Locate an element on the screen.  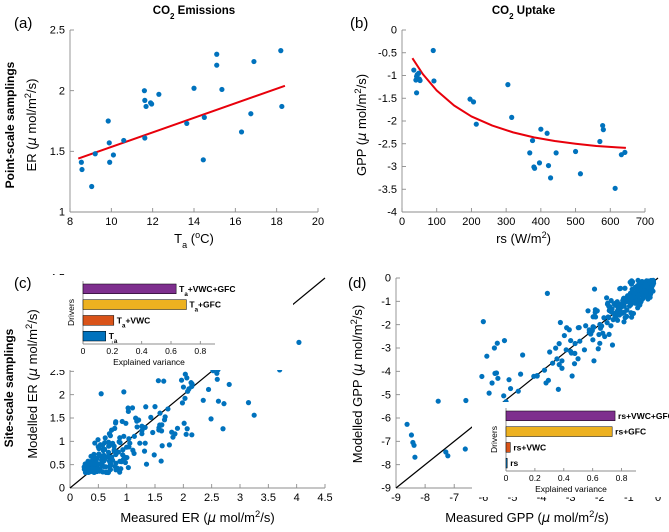
inset-bar-label: rs+VWC+GFC is located at coordinates (643, 416).